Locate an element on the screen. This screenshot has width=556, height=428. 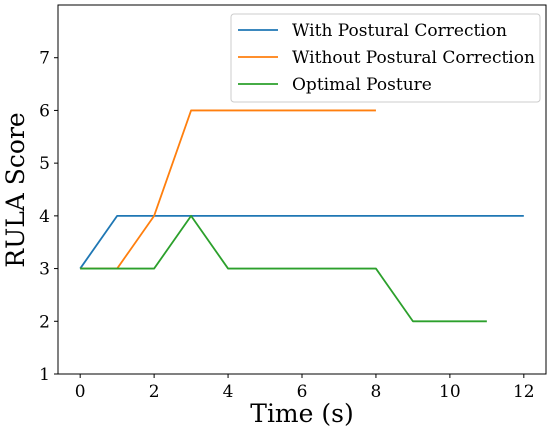
y-axis-ticks: 1 2 3 4 5 6 7 is located at coordinates (48, 217).